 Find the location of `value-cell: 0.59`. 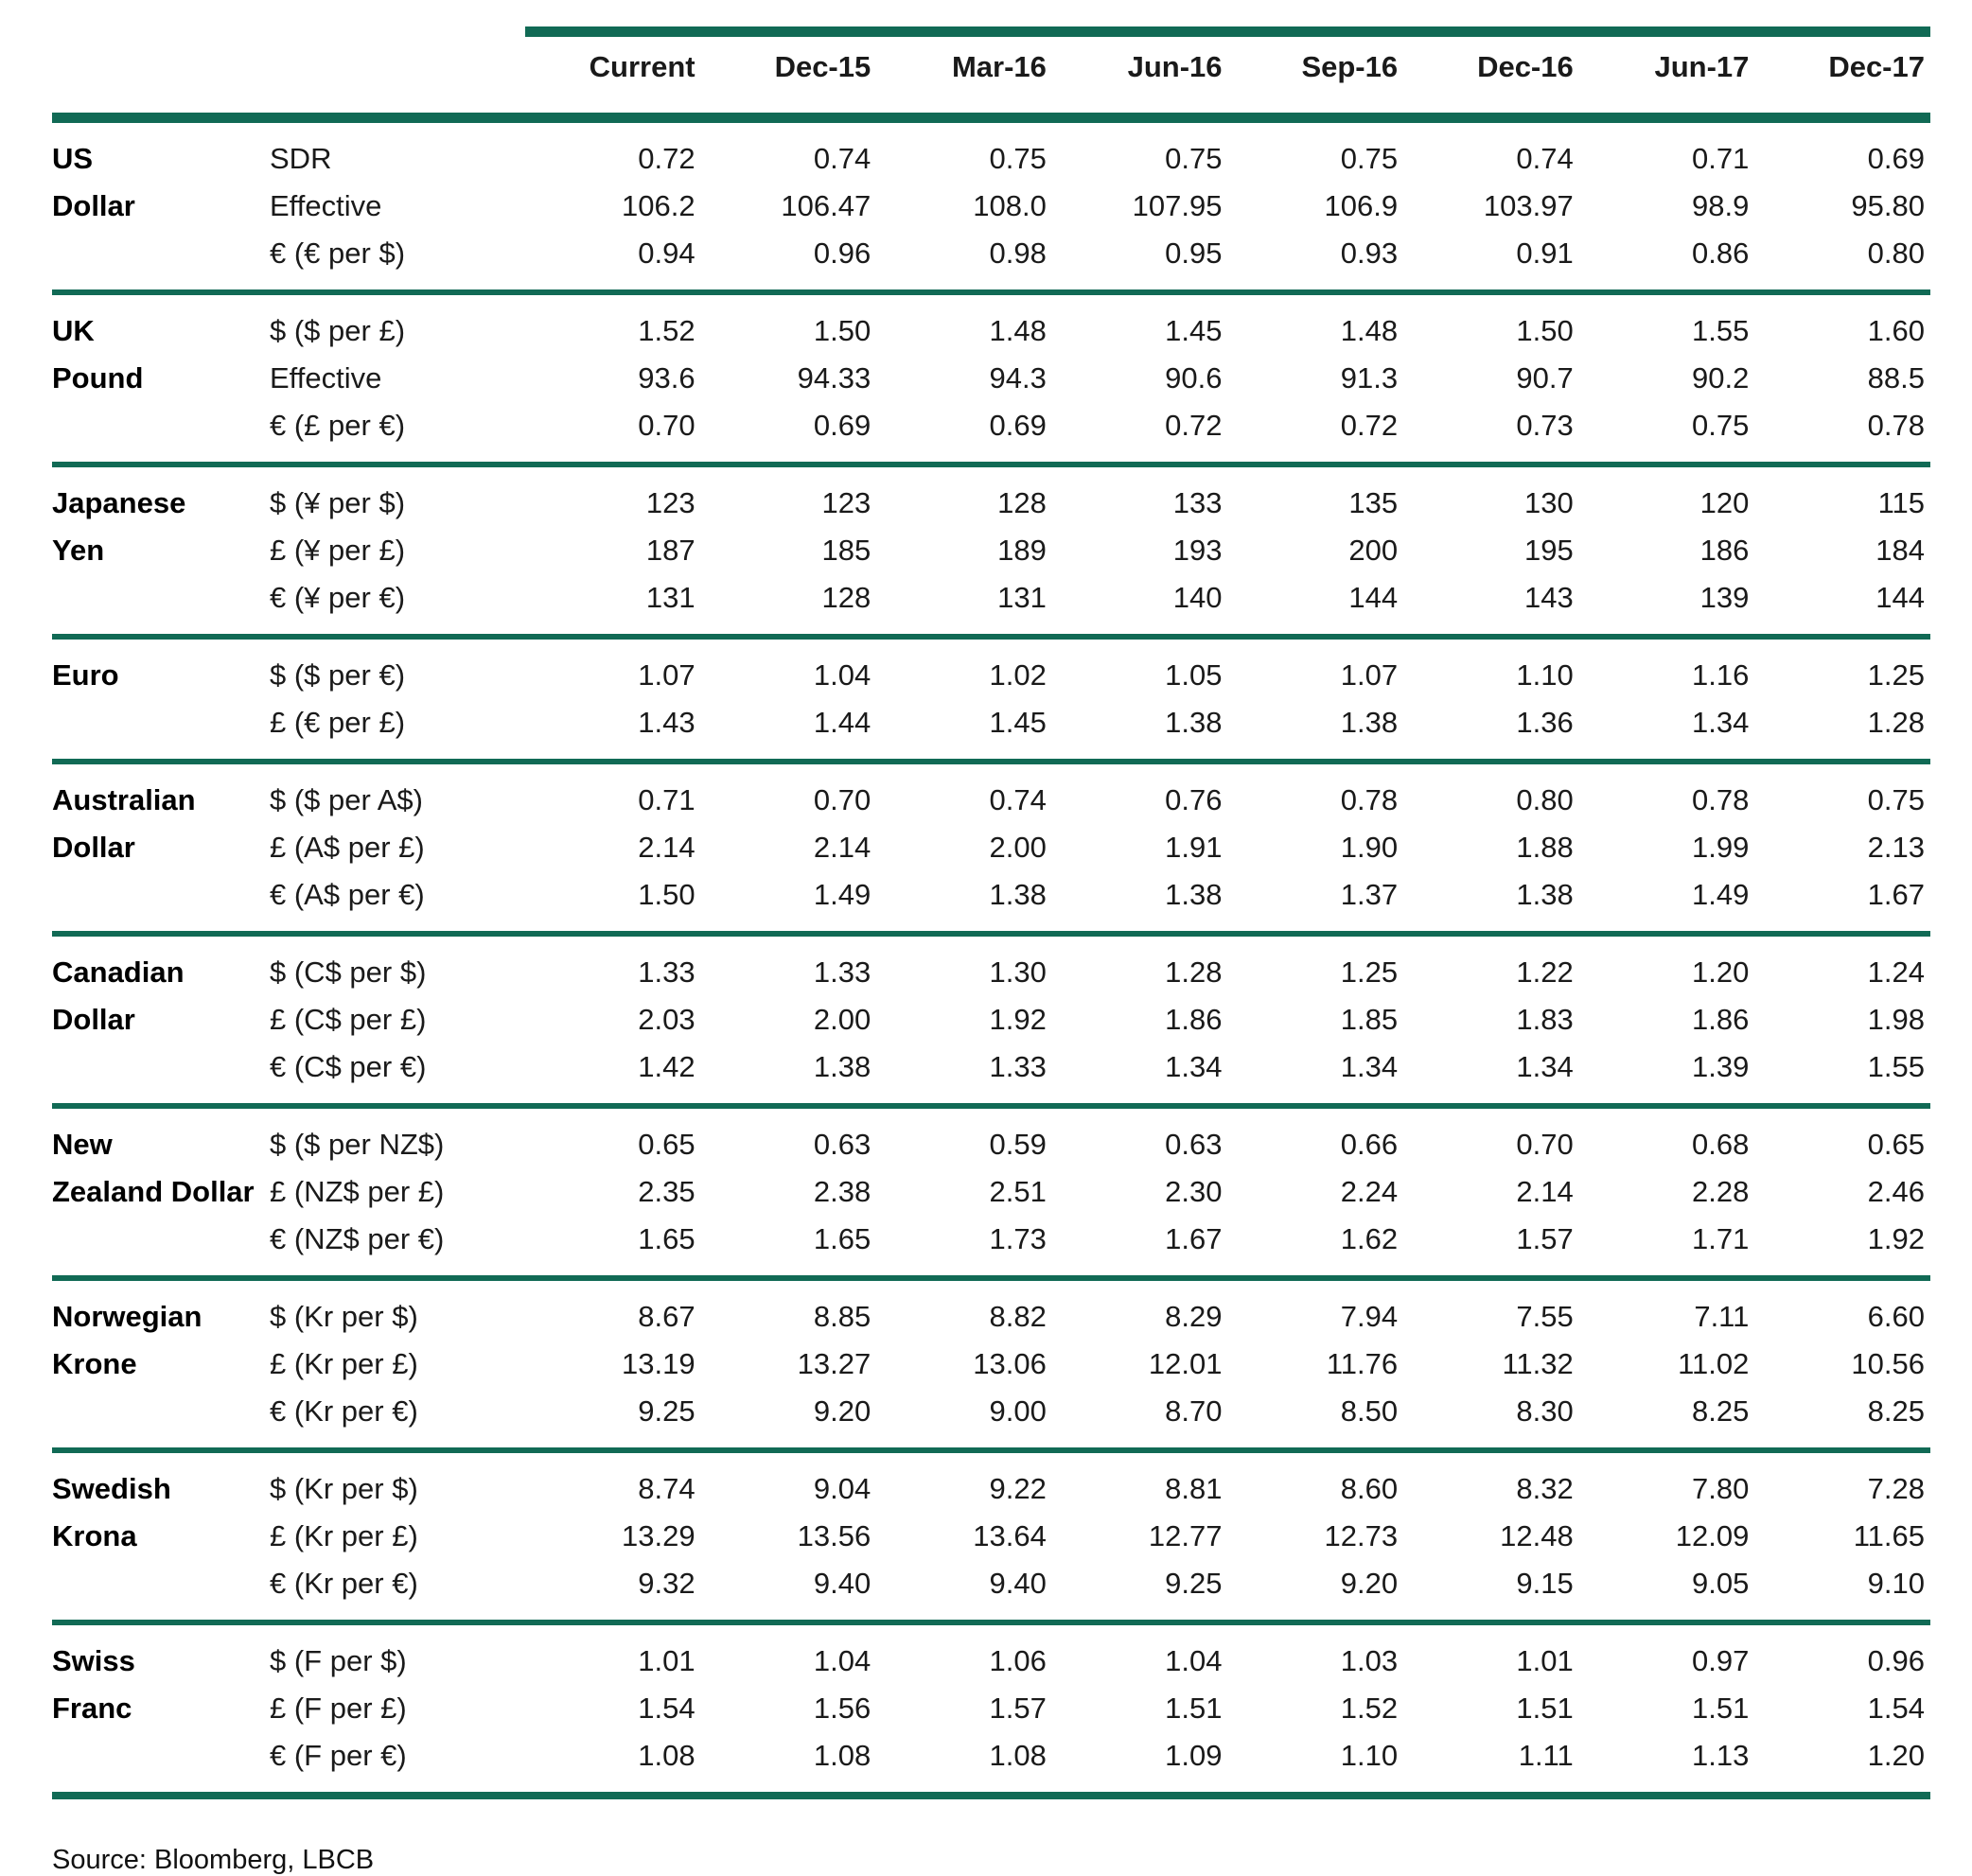

value-cell: 0.59 is located at coordinates (1018, 1144).